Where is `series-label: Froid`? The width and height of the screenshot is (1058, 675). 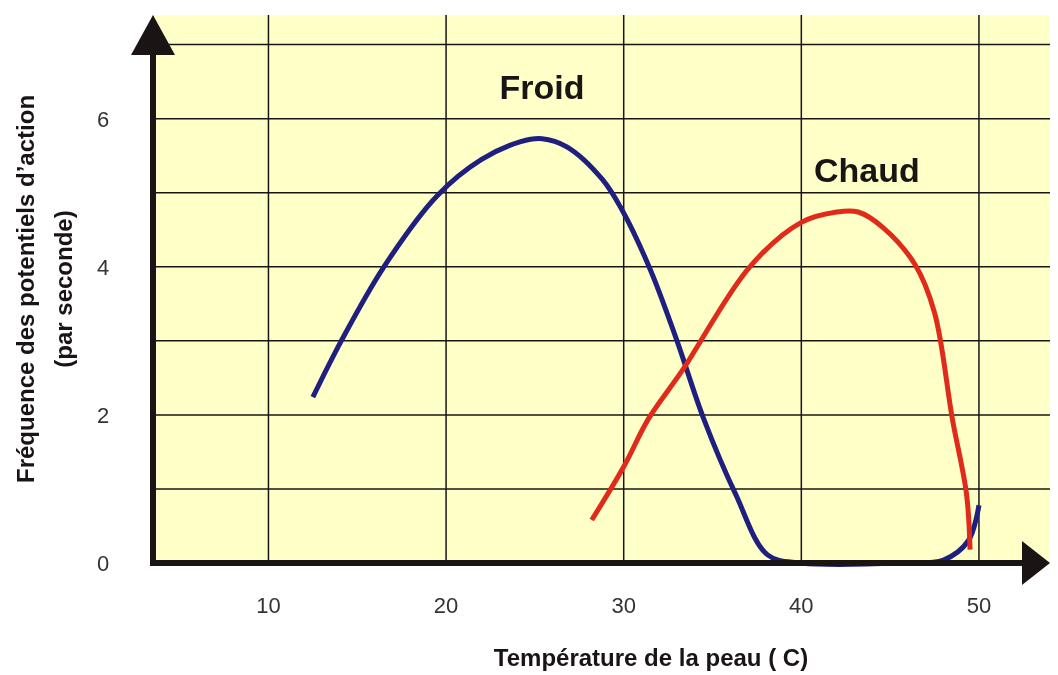 series-label: Froid is located at coordinates (542, 86).